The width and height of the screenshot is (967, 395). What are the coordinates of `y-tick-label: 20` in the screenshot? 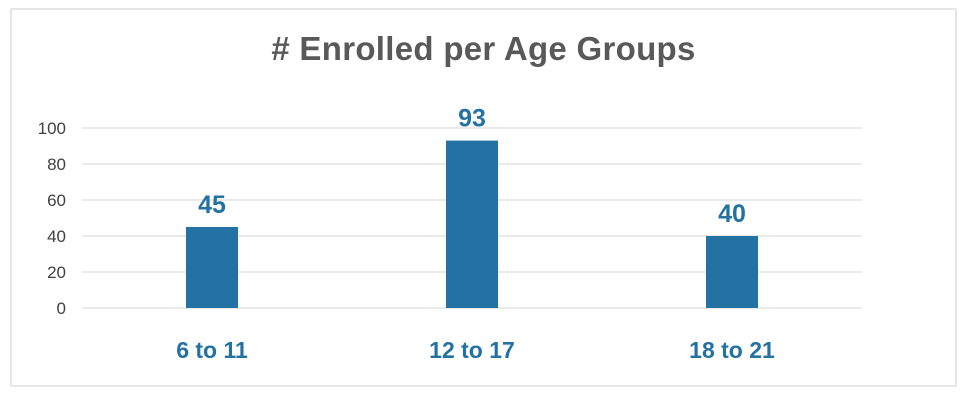 It's located at (56, 272).